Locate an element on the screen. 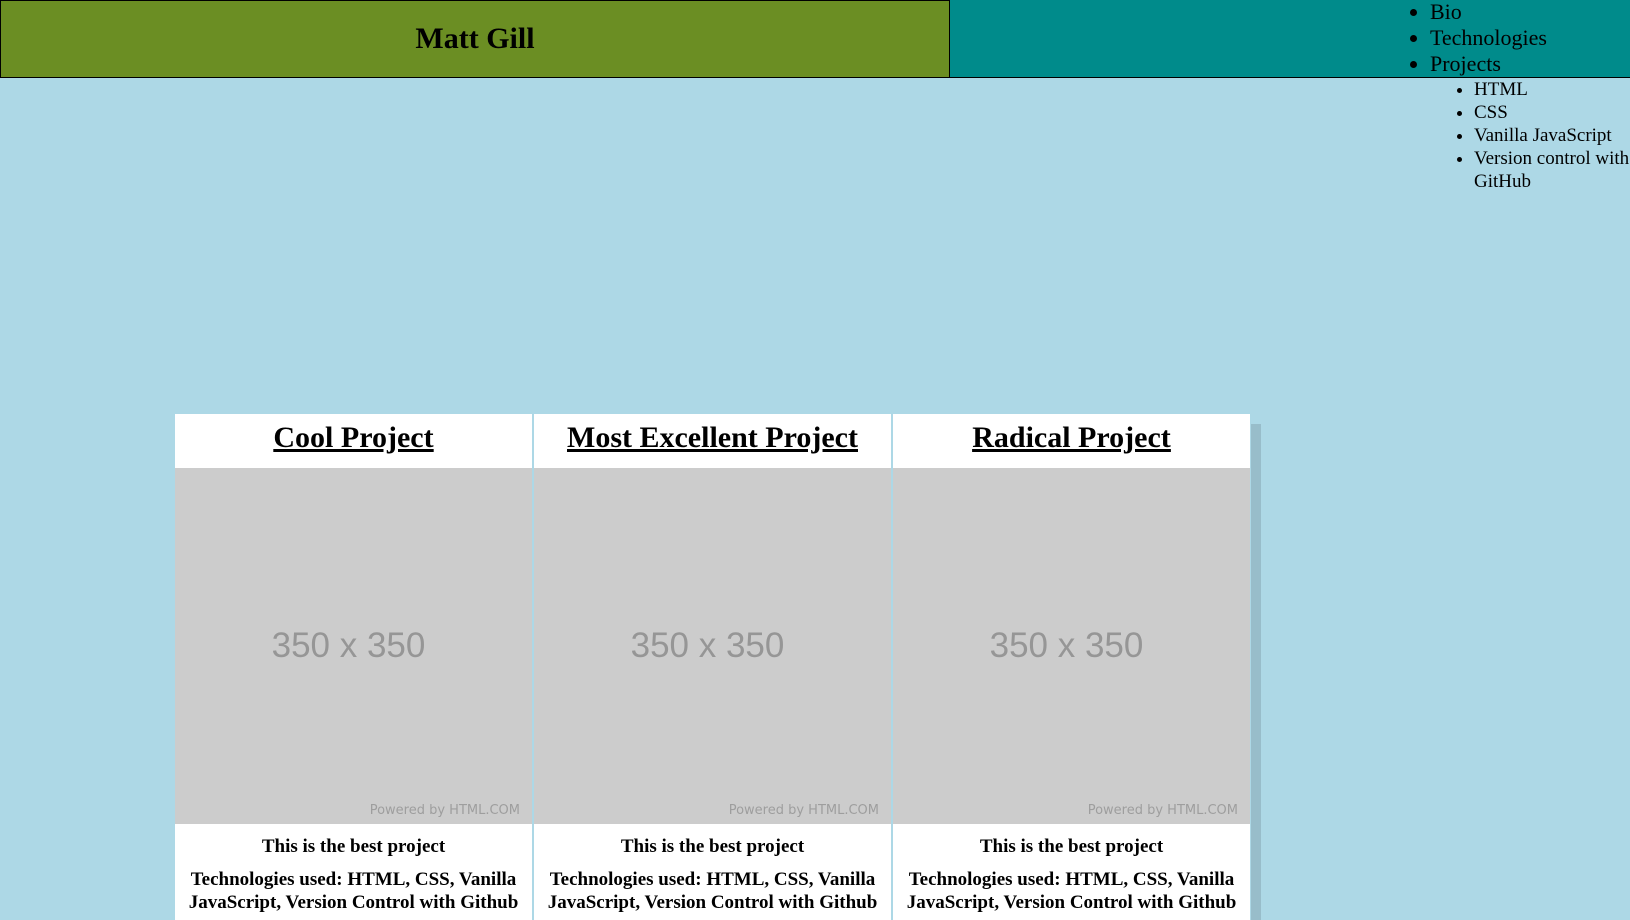 The width and height of the screenshot is (1630, 920). subnav-link-javascript: Vanilla JavaScript is located at coordinates (1543, 135).